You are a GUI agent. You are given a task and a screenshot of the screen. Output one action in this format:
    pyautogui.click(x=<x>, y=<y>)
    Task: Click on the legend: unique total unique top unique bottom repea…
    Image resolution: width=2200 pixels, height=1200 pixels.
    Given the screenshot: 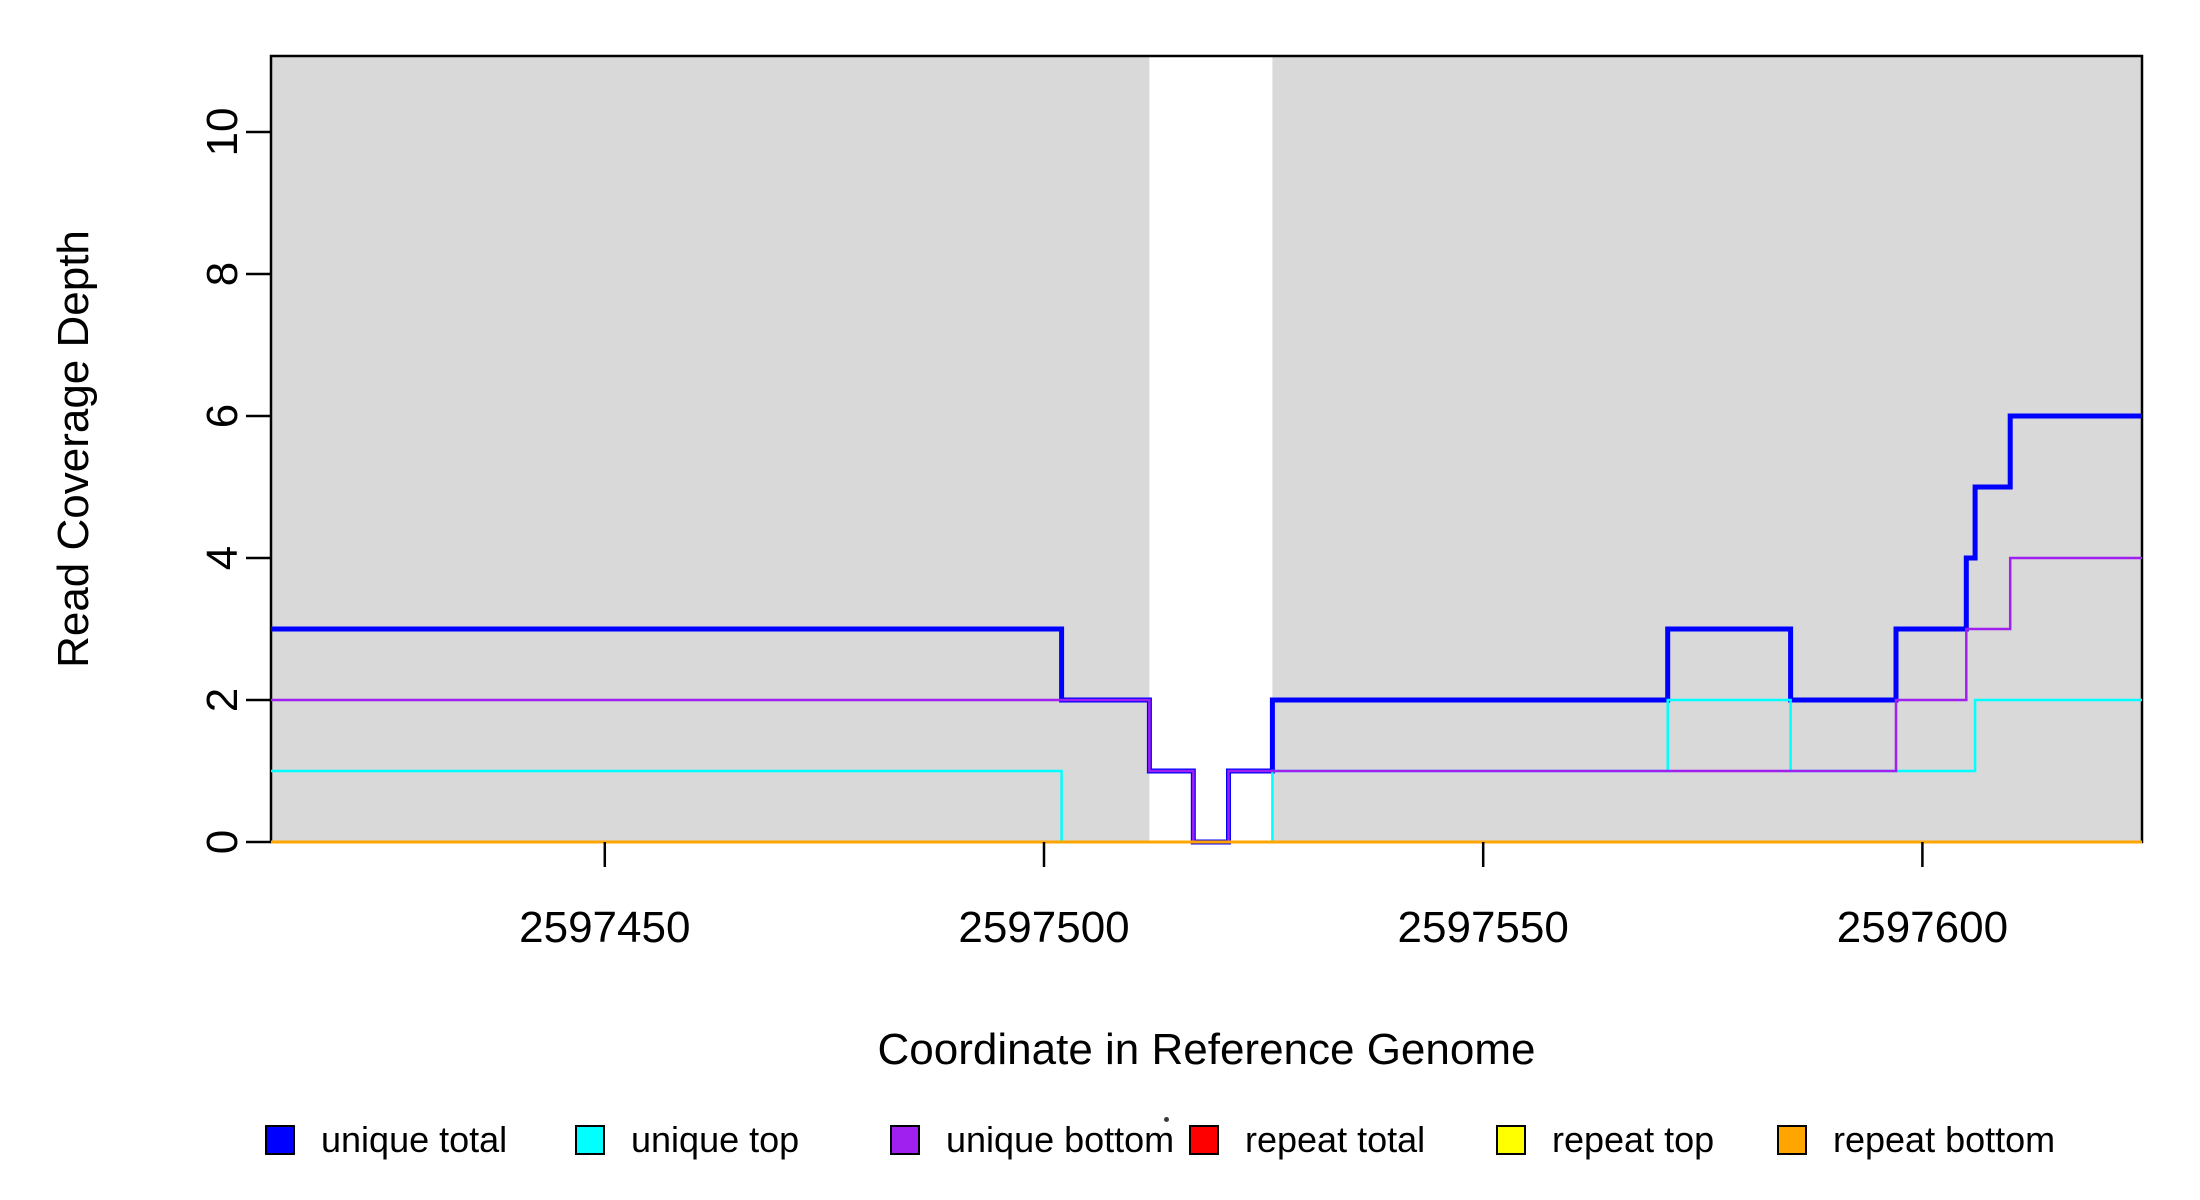 What is the action you would take?
    pyautogui.click(x=1100, y=1140)
    